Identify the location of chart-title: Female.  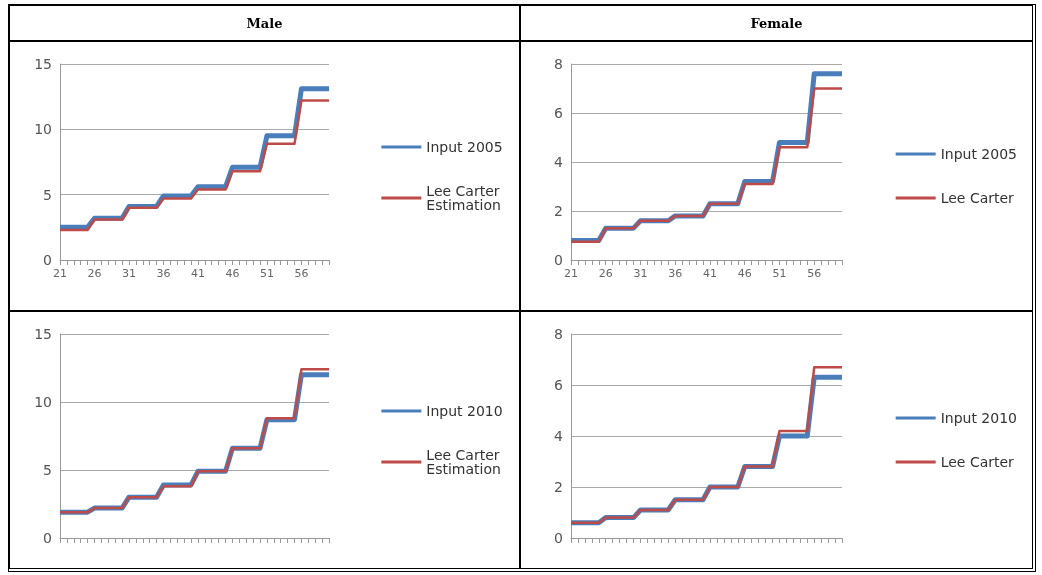
(776, 23).